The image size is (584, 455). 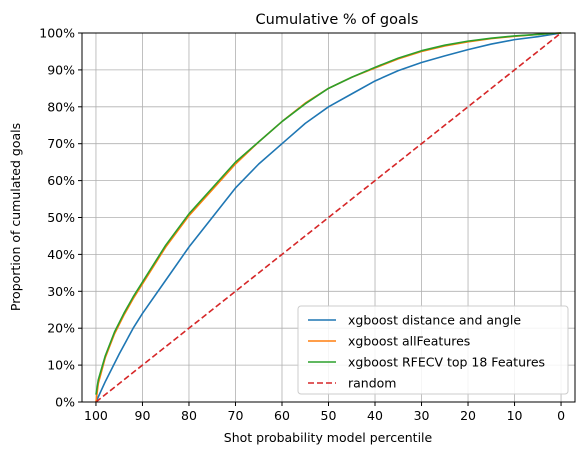 What do you see at coordinates (375, 415) in the screenshot?
I see `x-tick-label: 40` at bounding box center [375, 415].